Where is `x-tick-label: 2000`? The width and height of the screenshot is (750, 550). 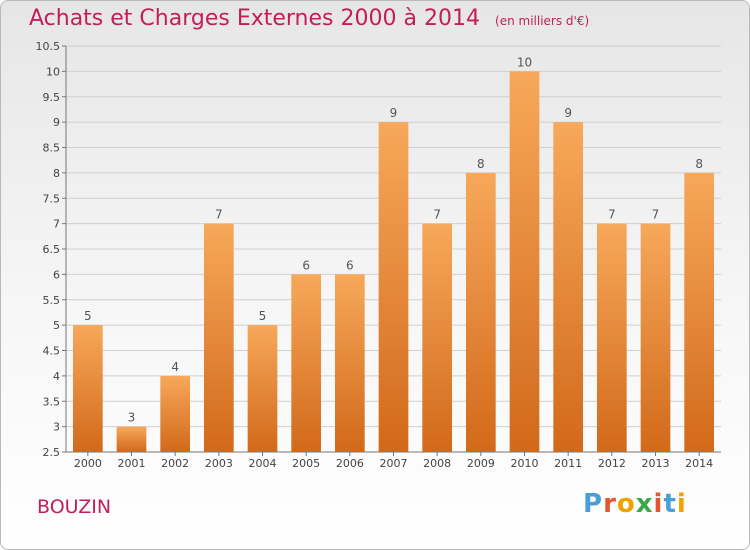 x-tick-label: 2000 is located at coordinates (88, 463).